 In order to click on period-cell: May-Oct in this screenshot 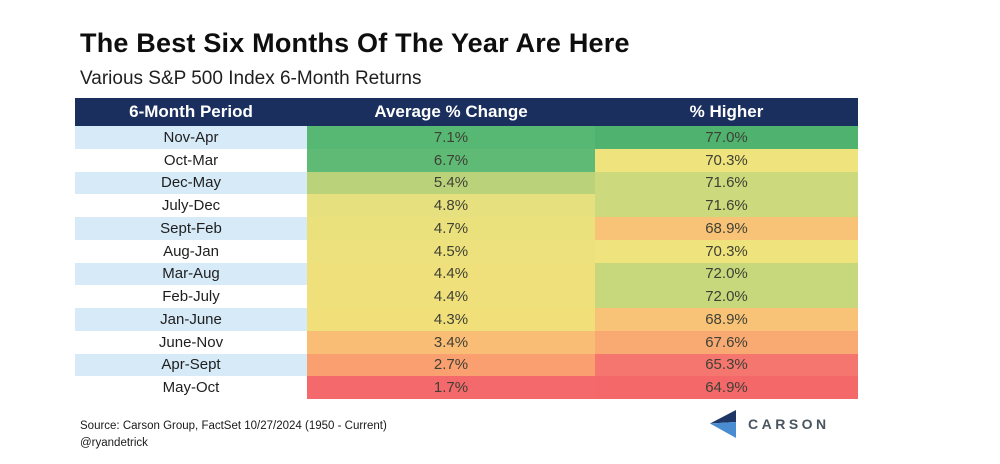, I will do `click(191, 387)`.